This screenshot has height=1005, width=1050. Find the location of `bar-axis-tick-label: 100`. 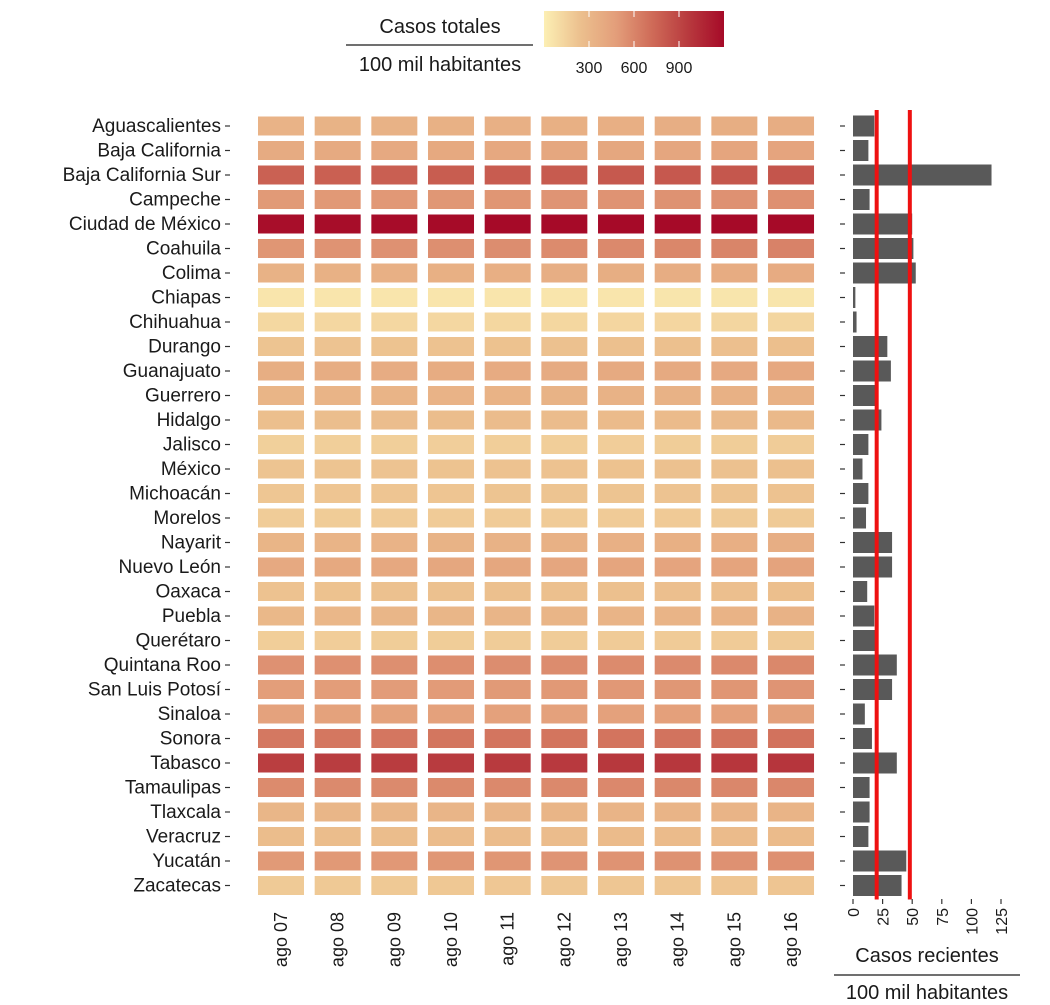

bar-axis-tick-label: 100 is located at coordinates (972, 921).